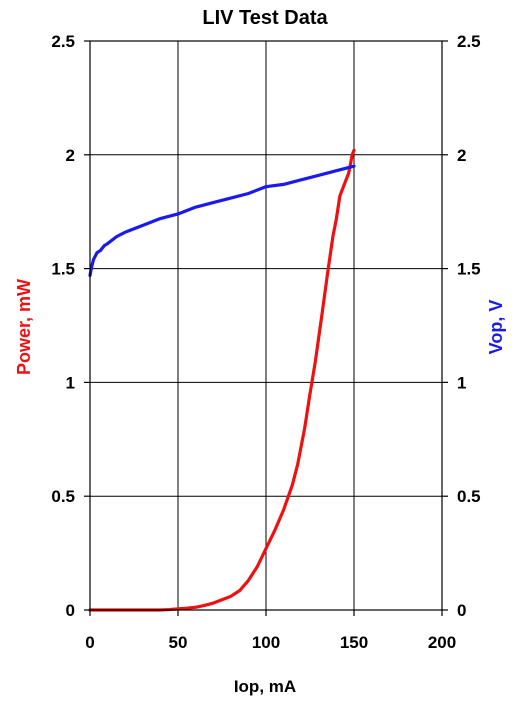  I want to click on x-tick-label: 200, so click(442, 642).